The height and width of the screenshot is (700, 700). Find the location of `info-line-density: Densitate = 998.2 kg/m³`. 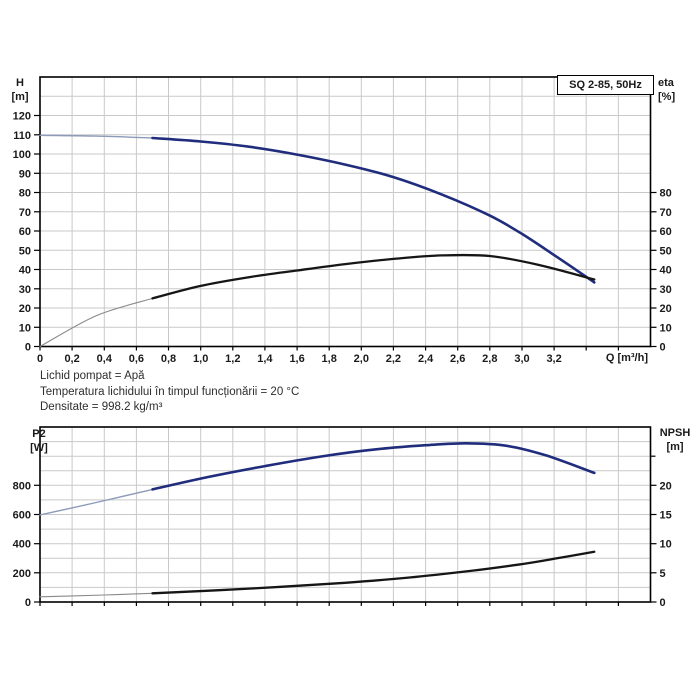

info-line-density: Densitate = 998.2 kg/m³ is located at coordinates (101, 407).